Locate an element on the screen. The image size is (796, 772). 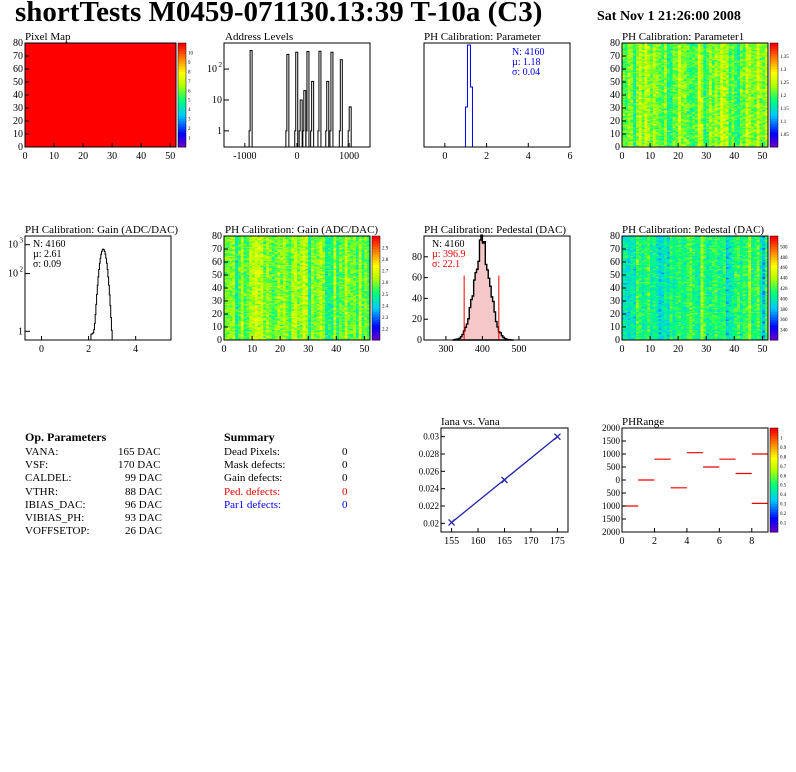
op-param-name: VANA: is located at coordinates (42, 452).